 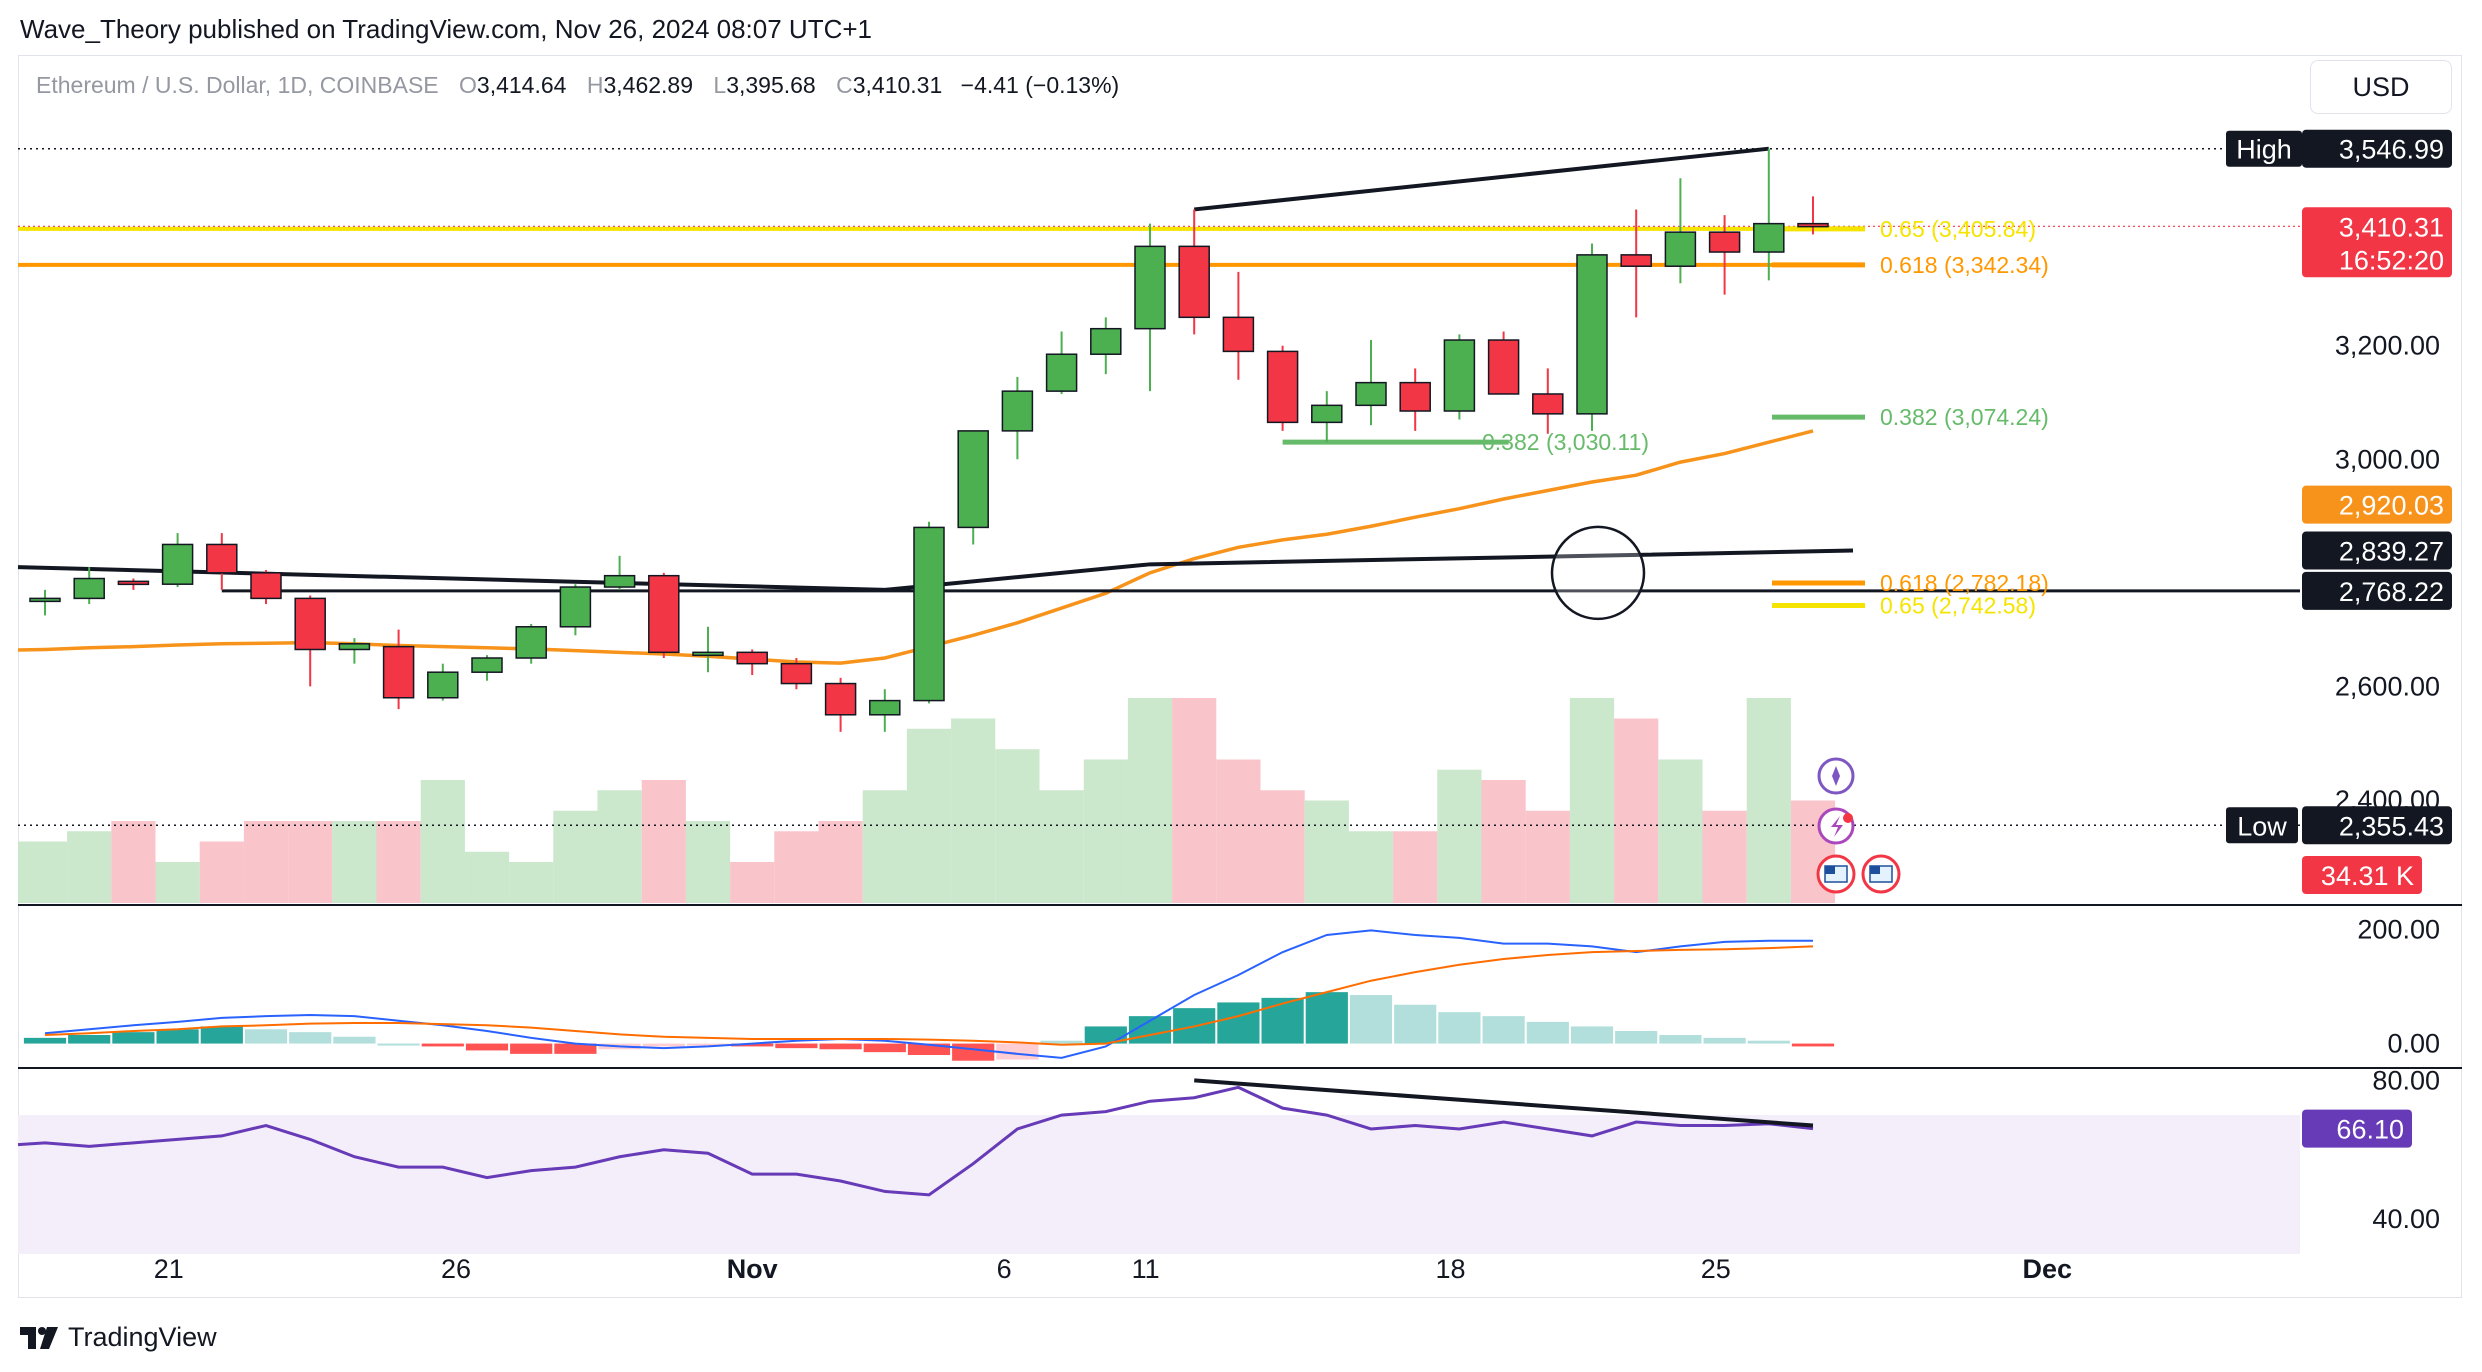 What do you see at coordinates (1848, 818) in the screenshot?
I see `notification-dot` at bounding box center [1848, 818].